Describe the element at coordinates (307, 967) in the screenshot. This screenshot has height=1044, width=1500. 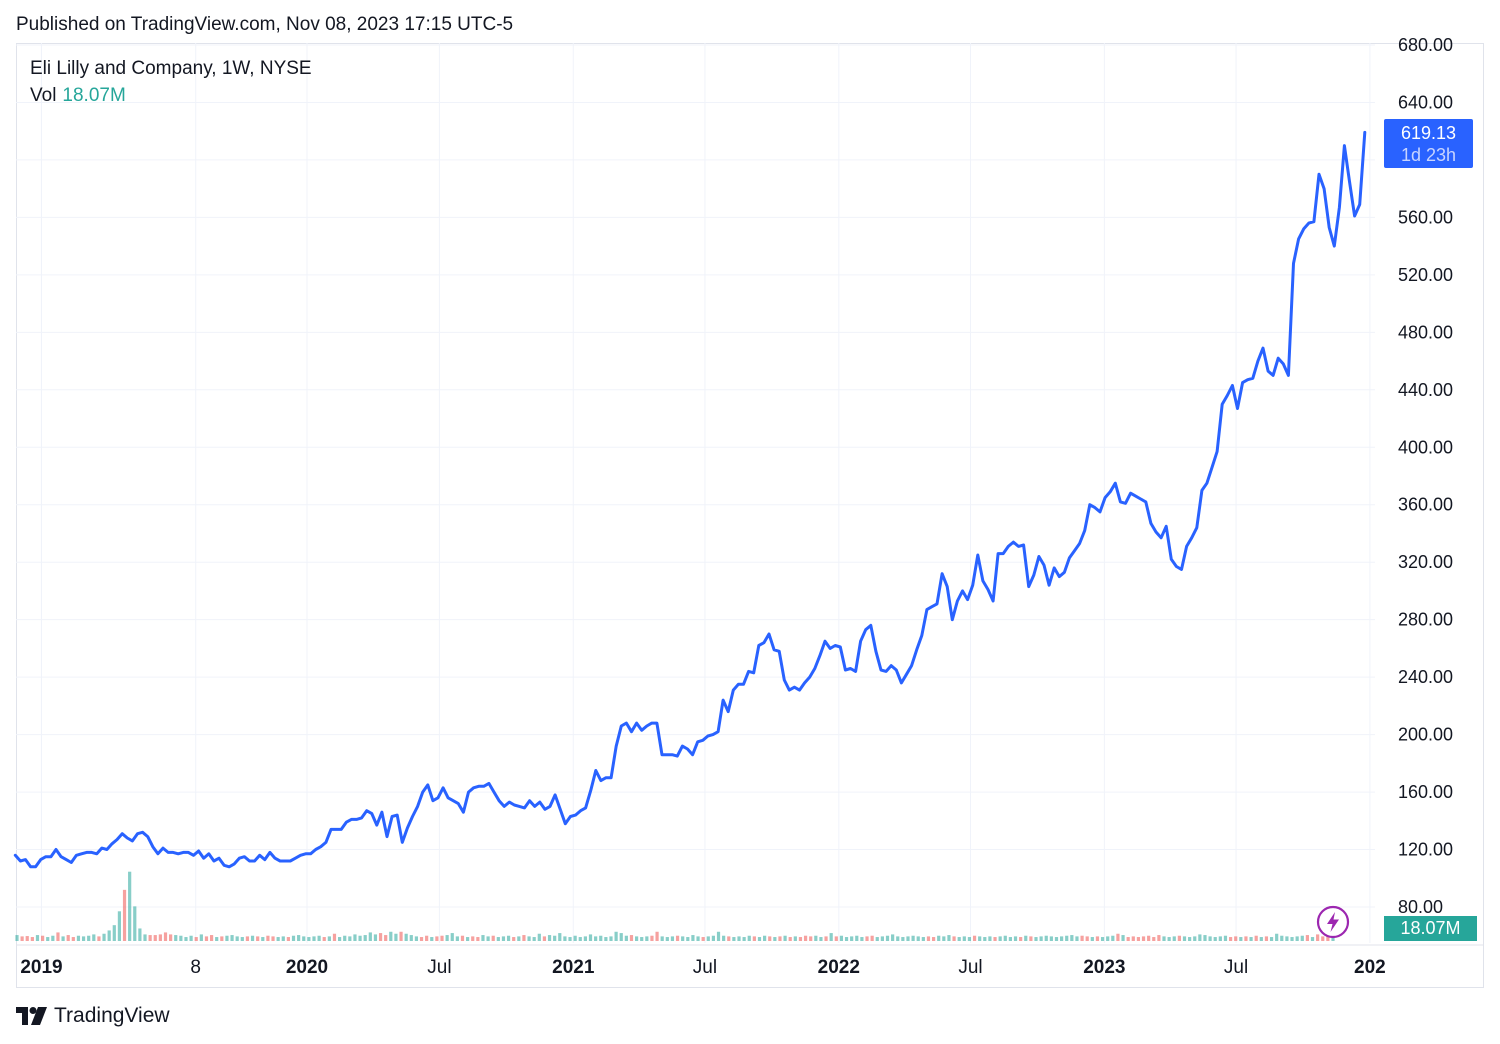
I see `x-tick-label: 2020` at that location.